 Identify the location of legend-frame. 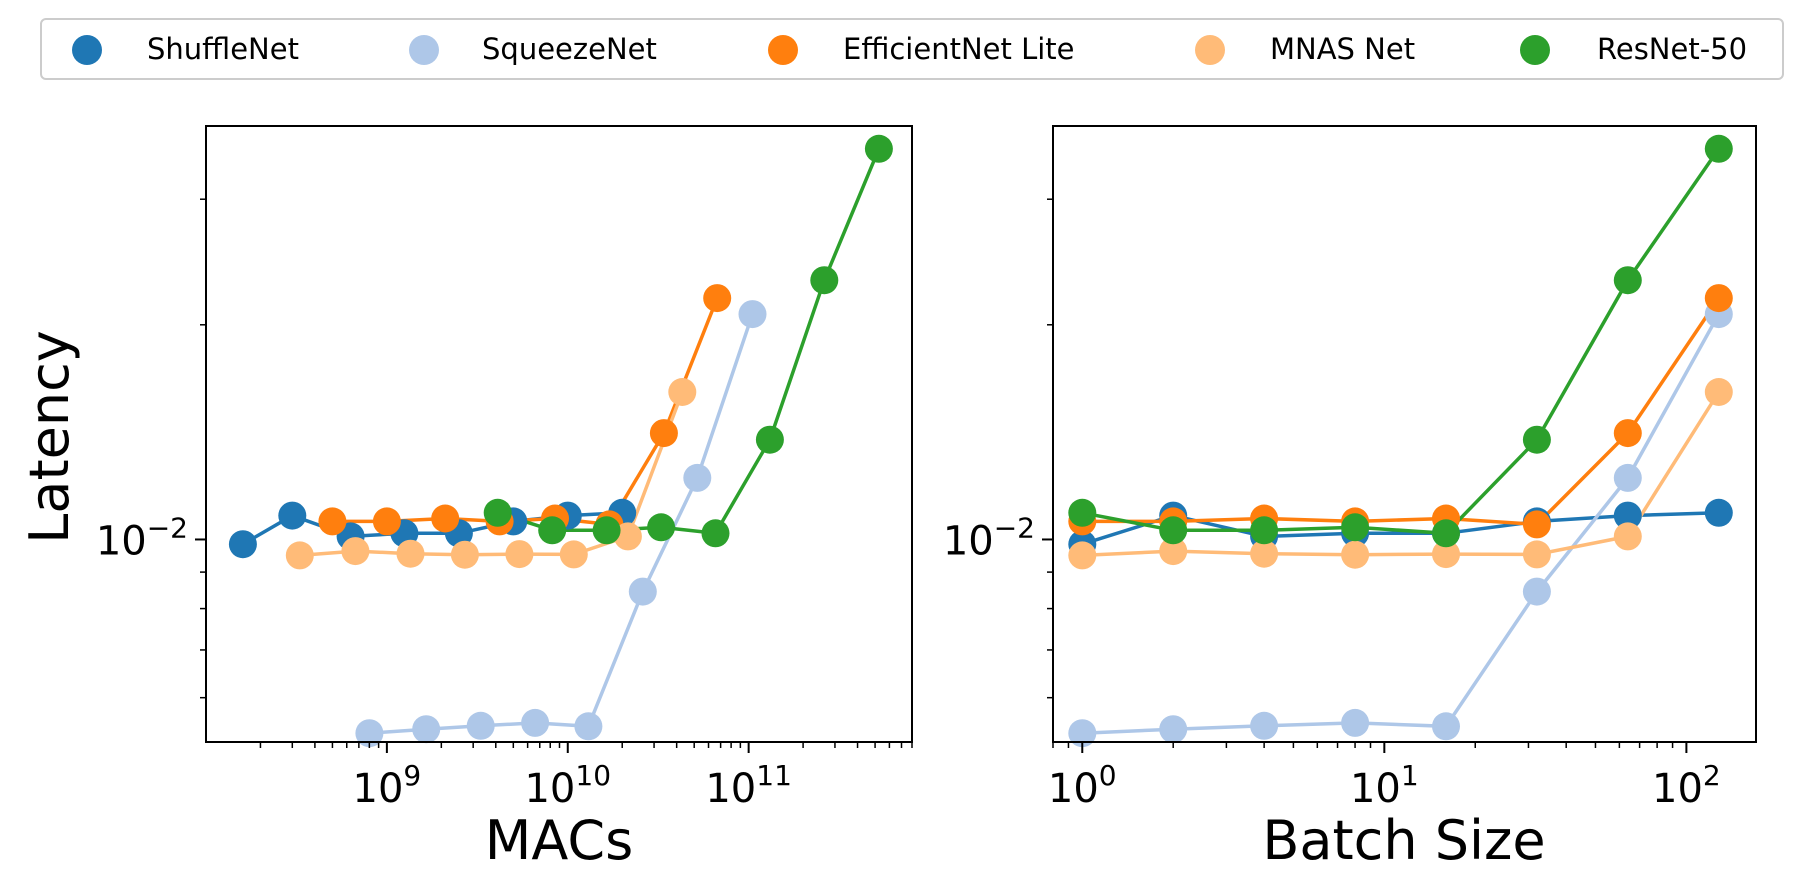
(912, 49).